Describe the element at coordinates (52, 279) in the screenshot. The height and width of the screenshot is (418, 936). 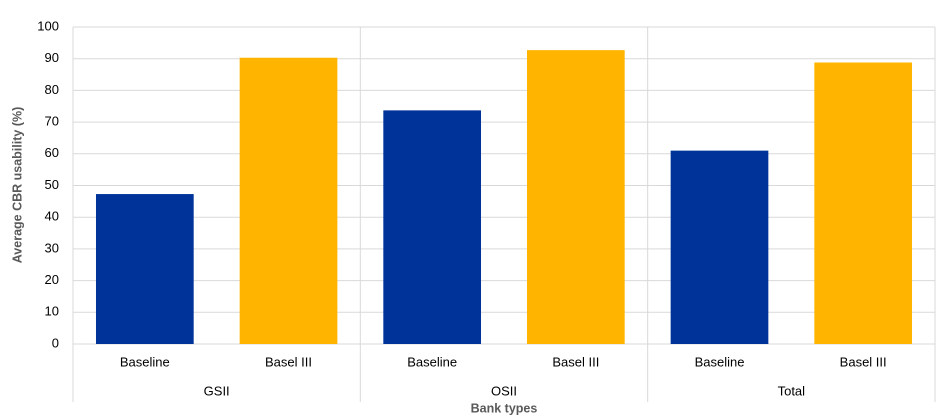
I see `y-tick-label: 20` at that location.